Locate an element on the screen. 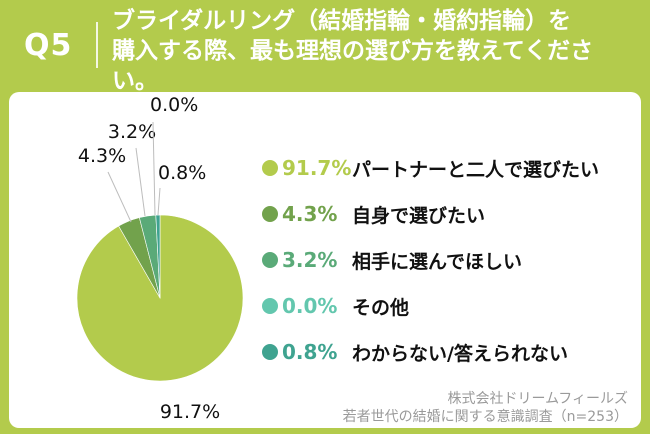 The image size is (650, 434). source-company: 株式会社ドリームフィールズ is located at coordinates (537, 399).